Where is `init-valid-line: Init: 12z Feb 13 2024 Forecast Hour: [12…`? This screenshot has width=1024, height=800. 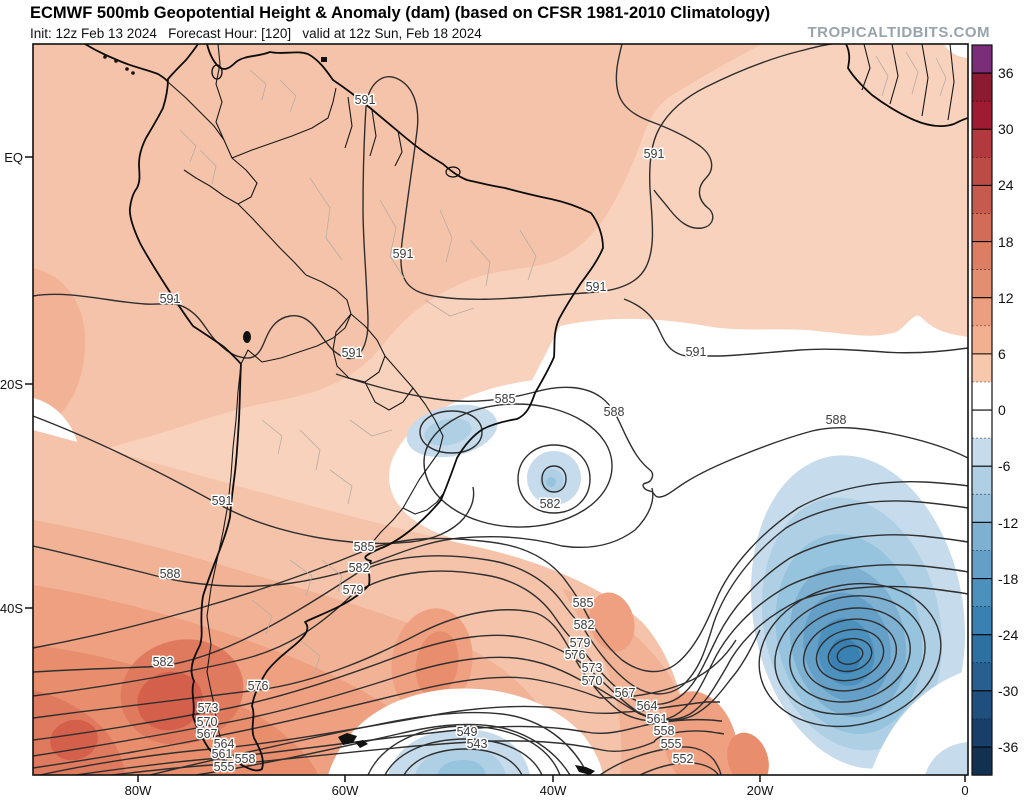 init-valid-line: Init: 12z Feb 13 2024 Forecast Hour: [12… is located at coordinates (256, 33).